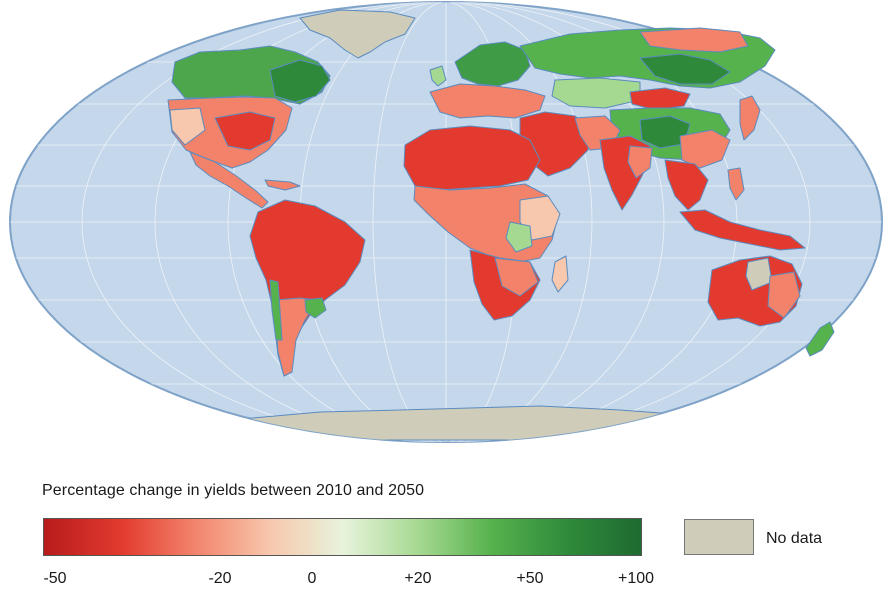  Describe the element at coordinates (472, 158) in the screenshot. I see `region-north-africa` at that location.